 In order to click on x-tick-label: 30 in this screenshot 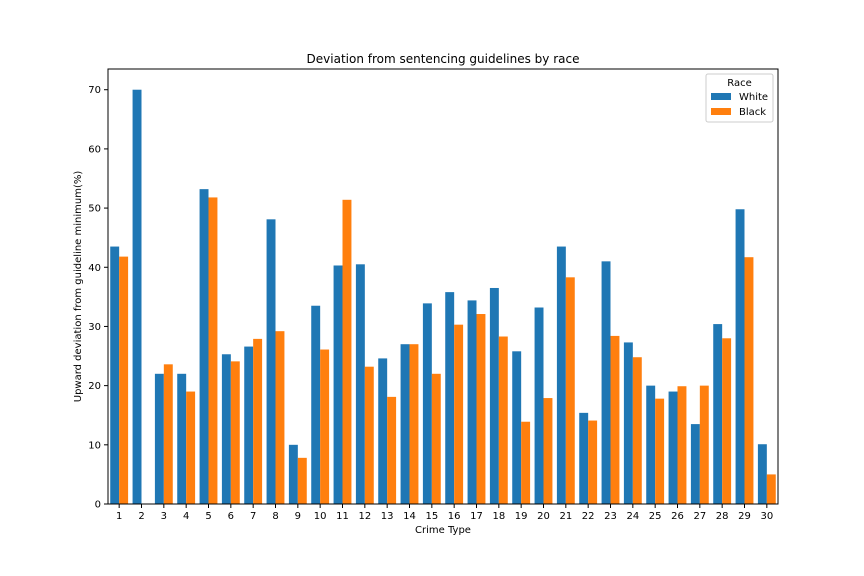, I will do `click(766, 516)`.